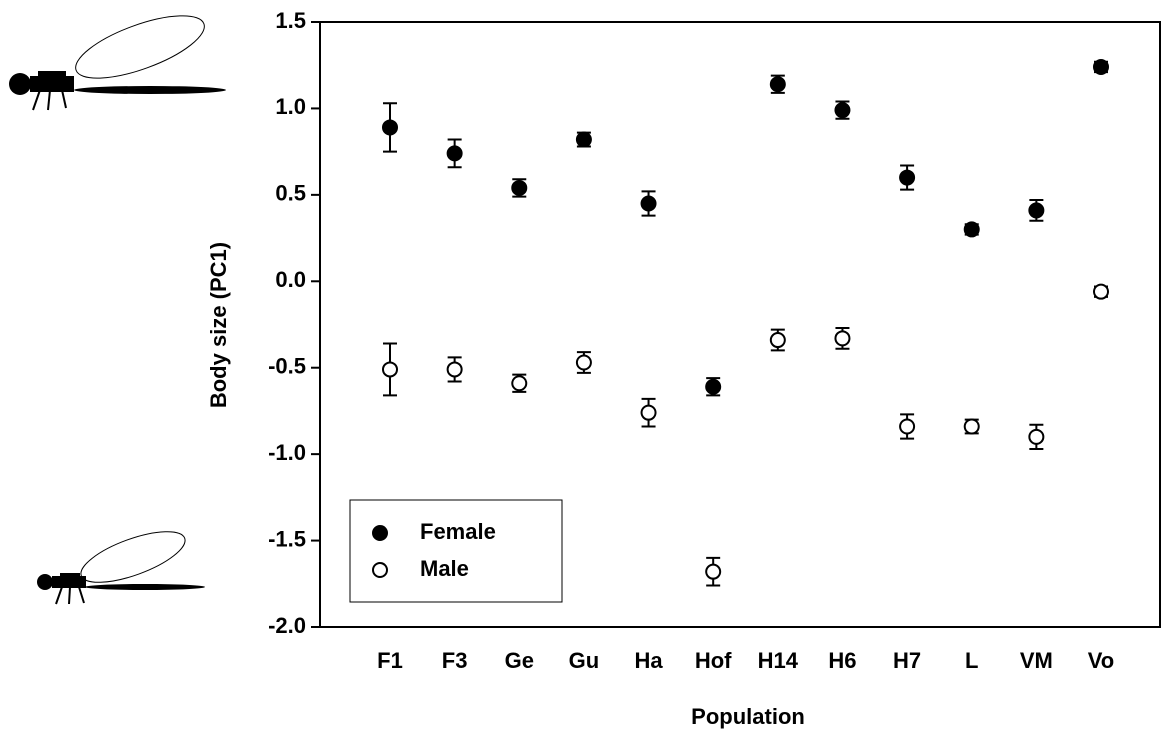 This screenshot has height=745, width=1166. What do you see at coordinates (455, 660) in the screenshot?
I see `x-tick-label: F3` at bounding box center [455, 660].